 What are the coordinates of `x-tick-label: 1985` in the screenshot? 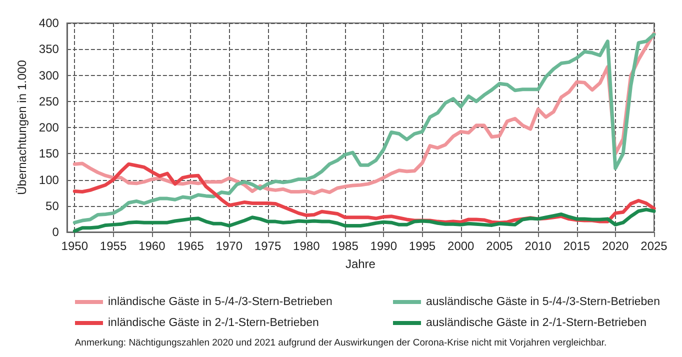 It's located at (345, 246).